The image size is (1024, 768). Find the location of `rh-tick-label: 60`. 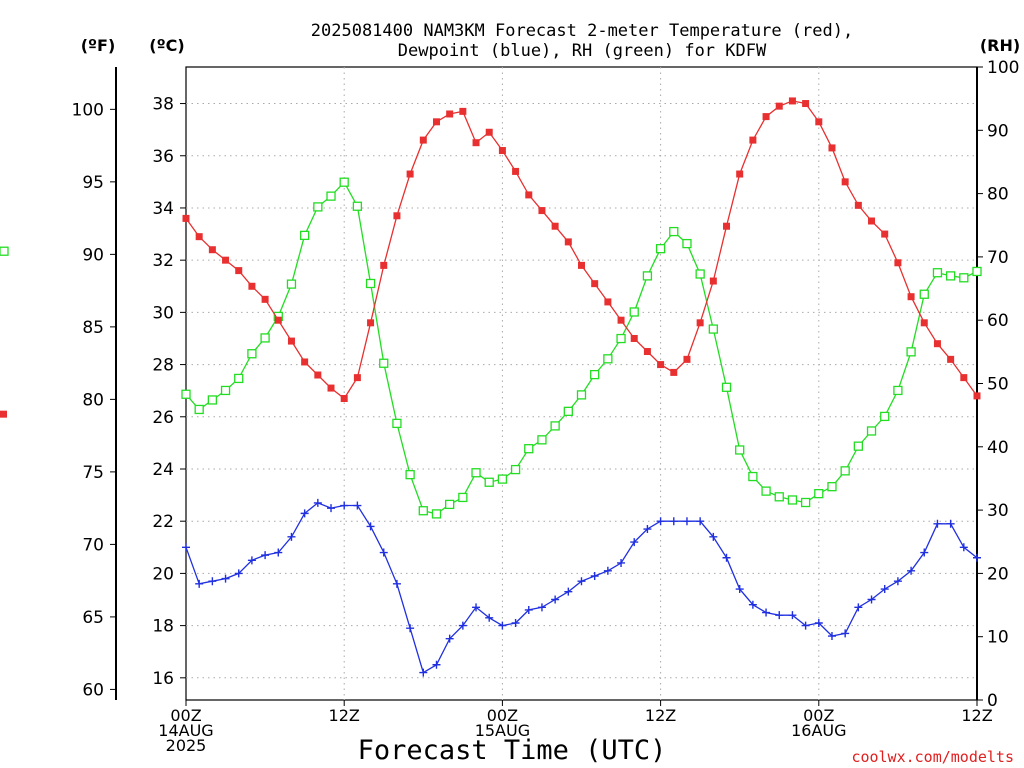

rh-tick-label: 60 is located at coordinates (998, 321).